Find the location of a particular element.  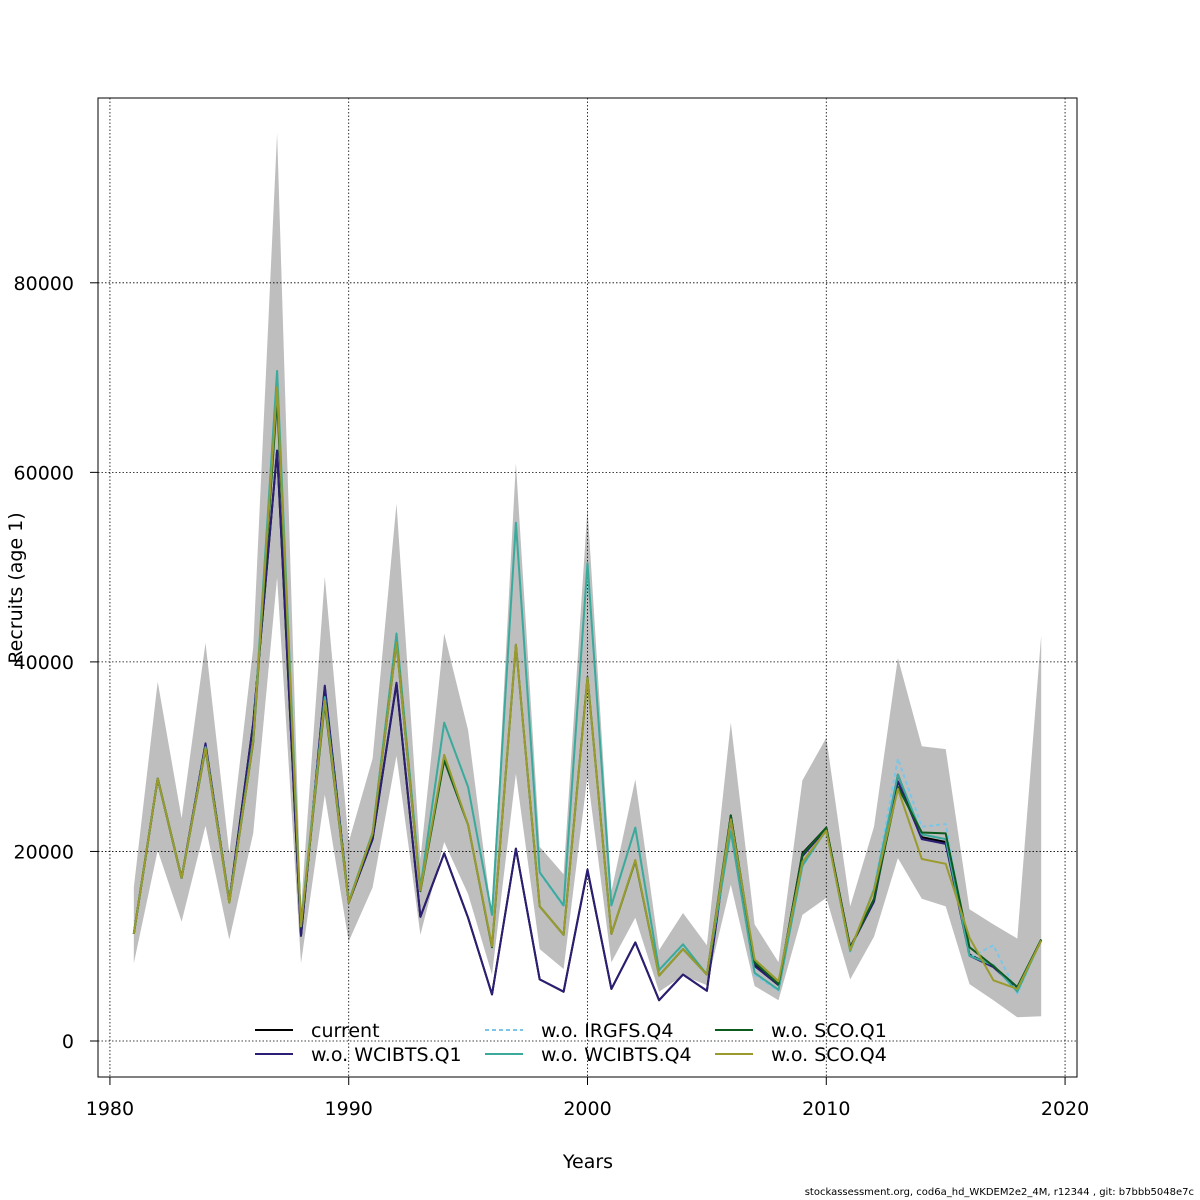

x-tick-label: 1990 is located at coordinates (349, 1109).